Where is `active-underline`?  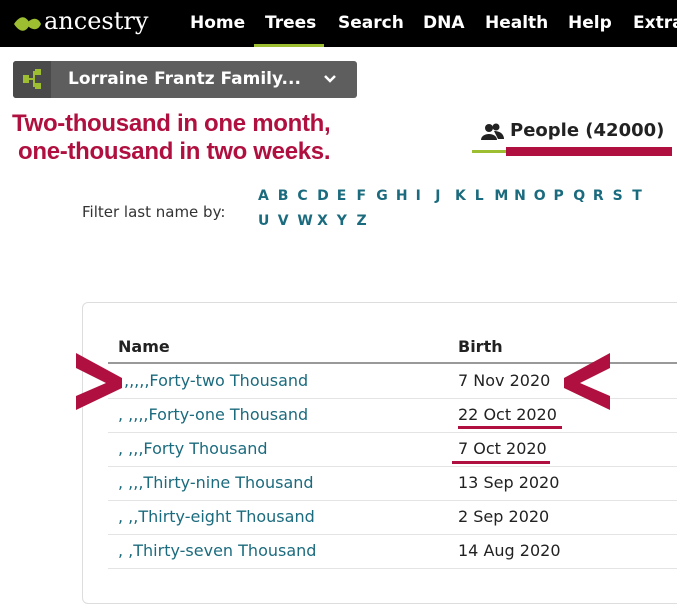
active-underline is located at coordinates (289, 45).